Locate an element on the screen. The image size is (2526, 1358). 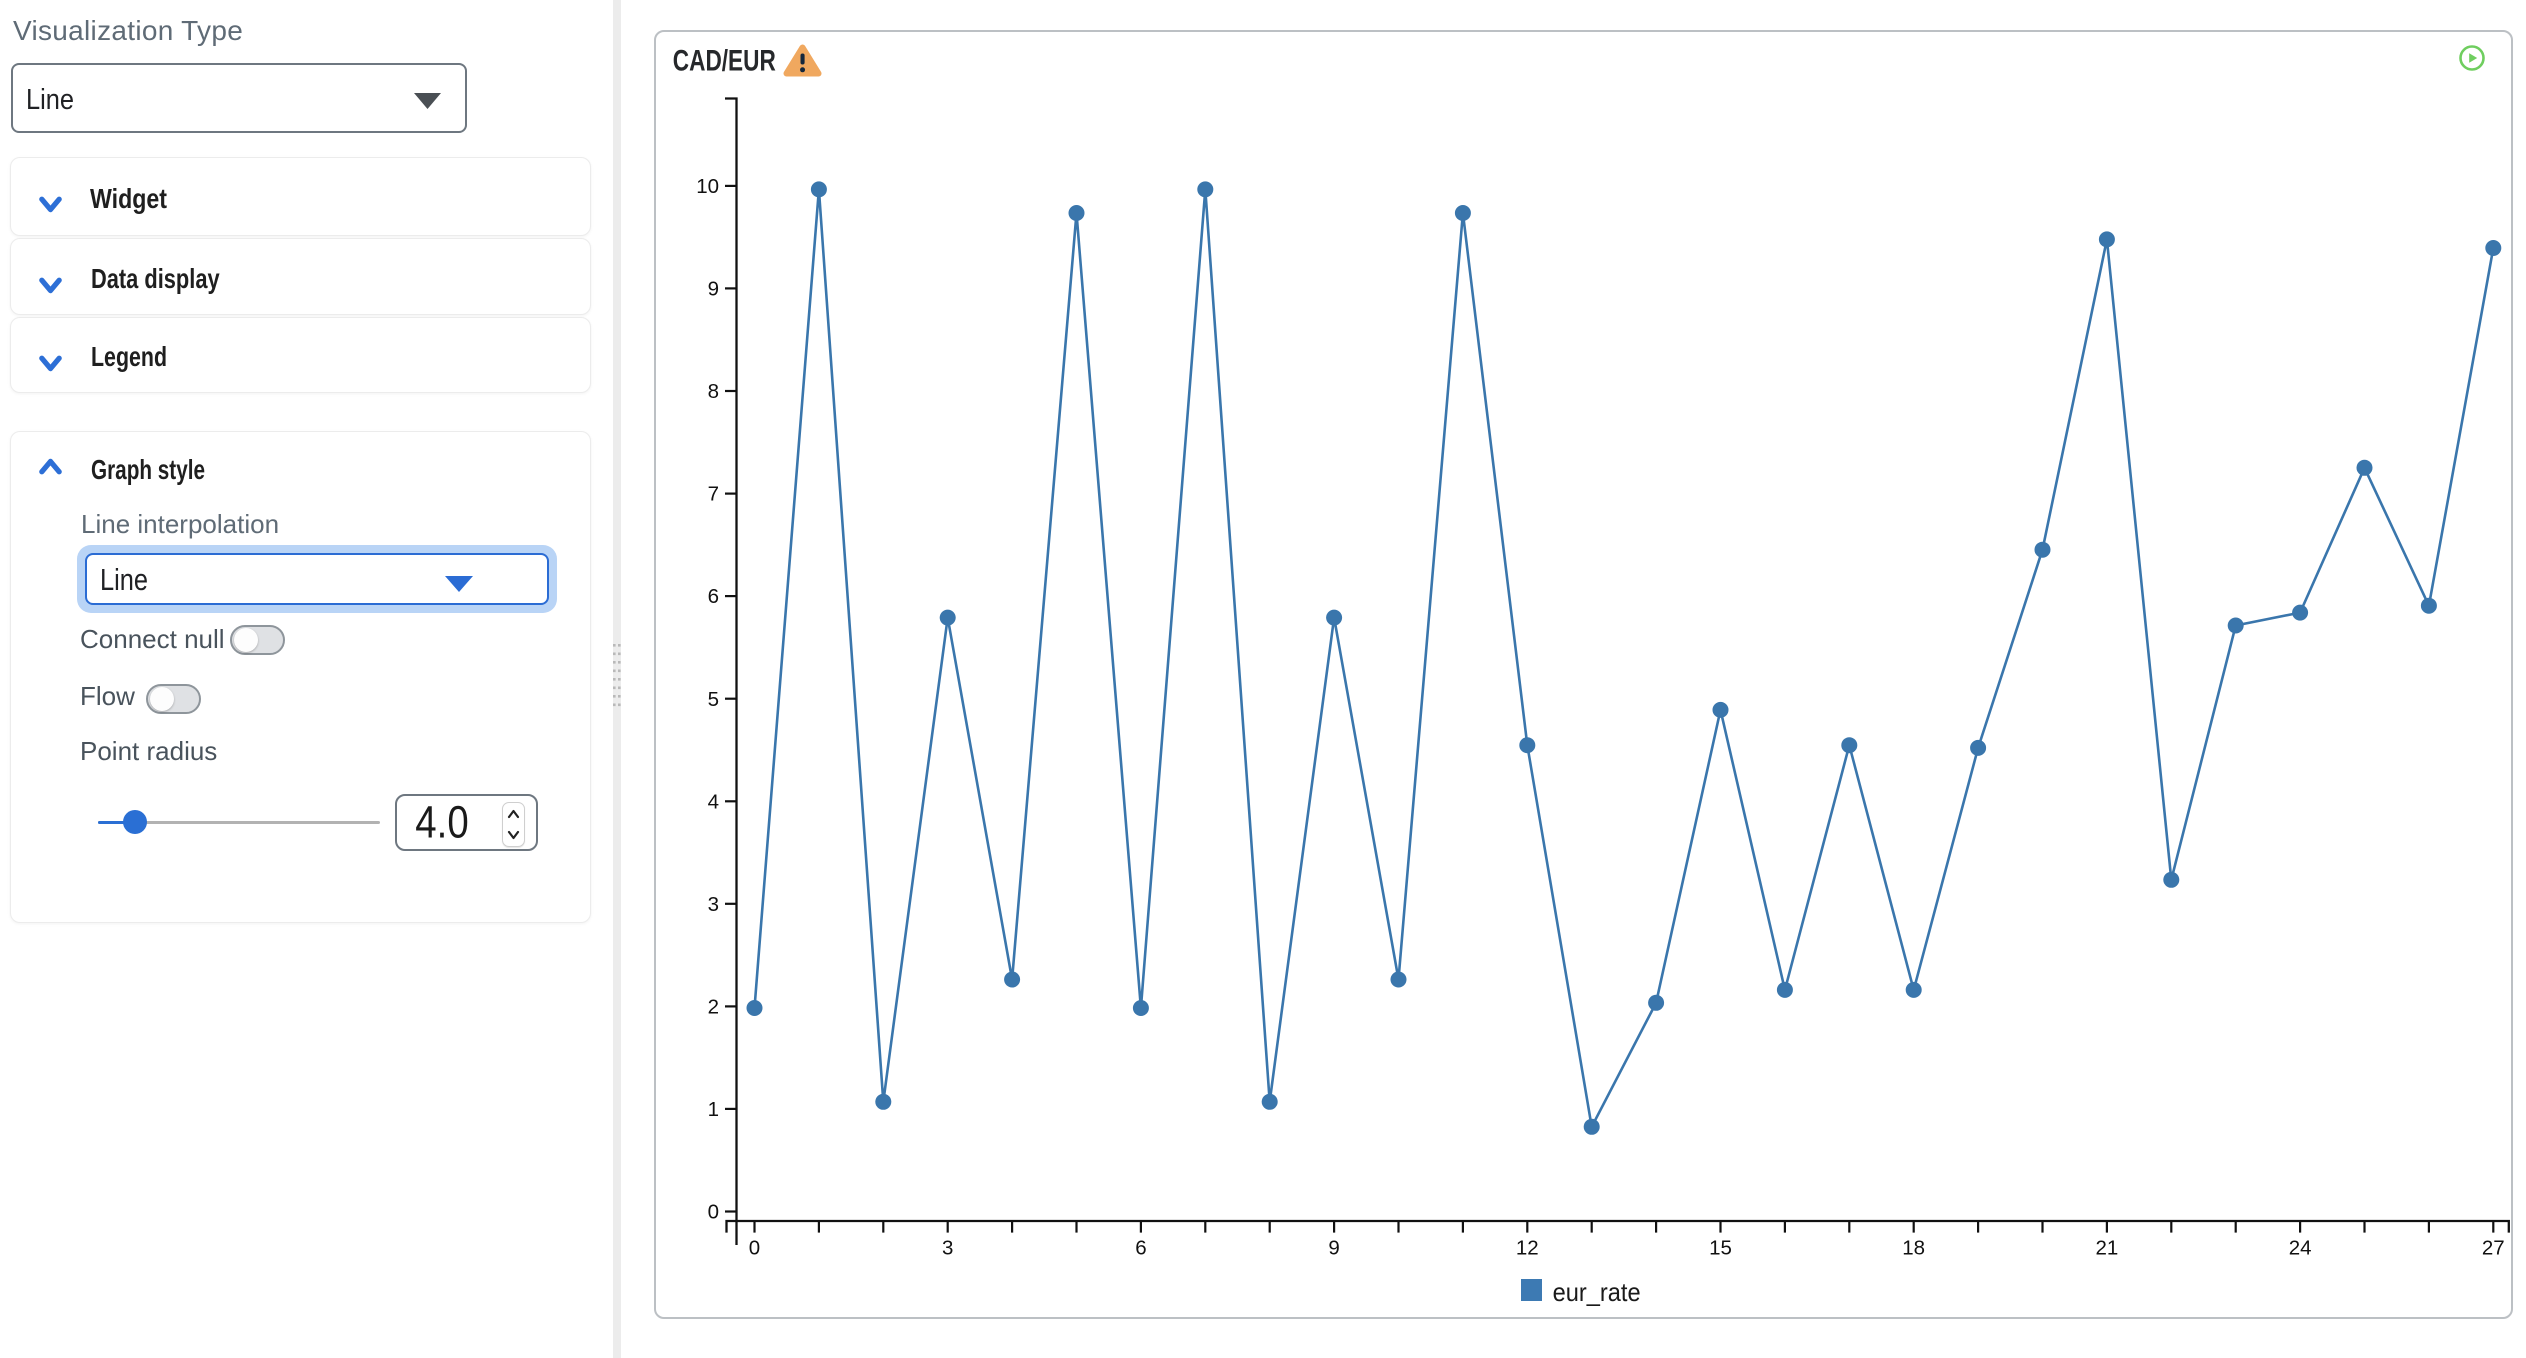
svg-text: 27 is located at coordinates (2493, 1248).